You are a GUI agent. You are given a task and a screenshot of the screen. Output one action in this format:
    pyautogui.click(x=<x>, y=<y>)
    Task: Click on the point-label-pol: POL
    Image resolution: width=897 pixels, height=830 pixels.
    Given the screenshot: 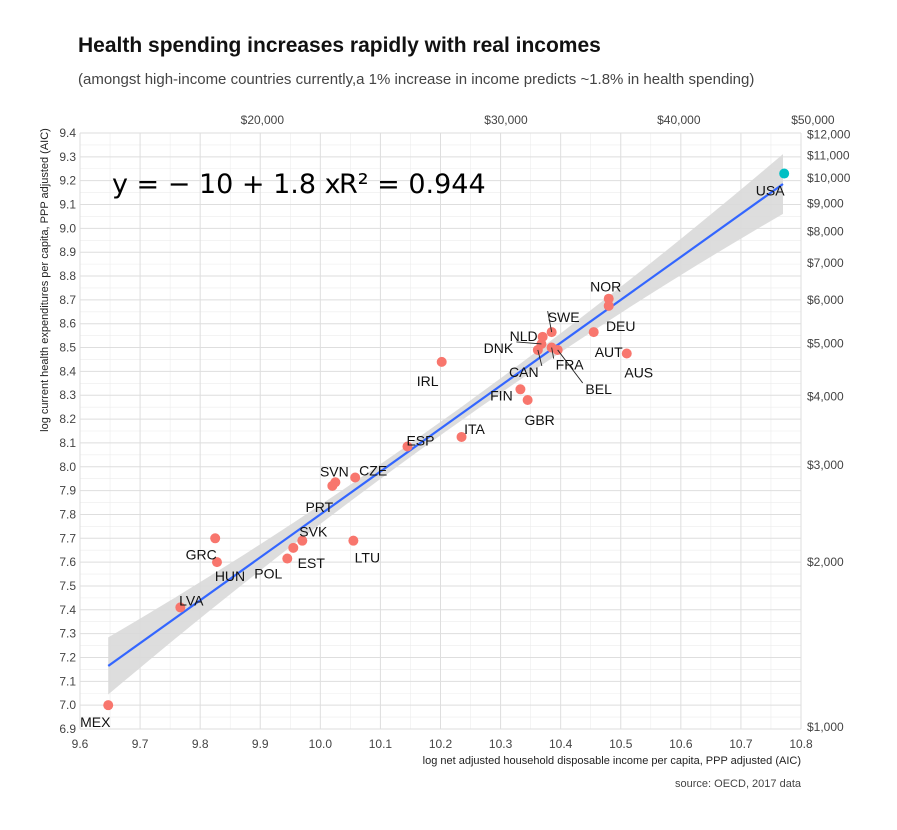 What is the action you would take?
    pyautogui.click(x=268, y=574)
    